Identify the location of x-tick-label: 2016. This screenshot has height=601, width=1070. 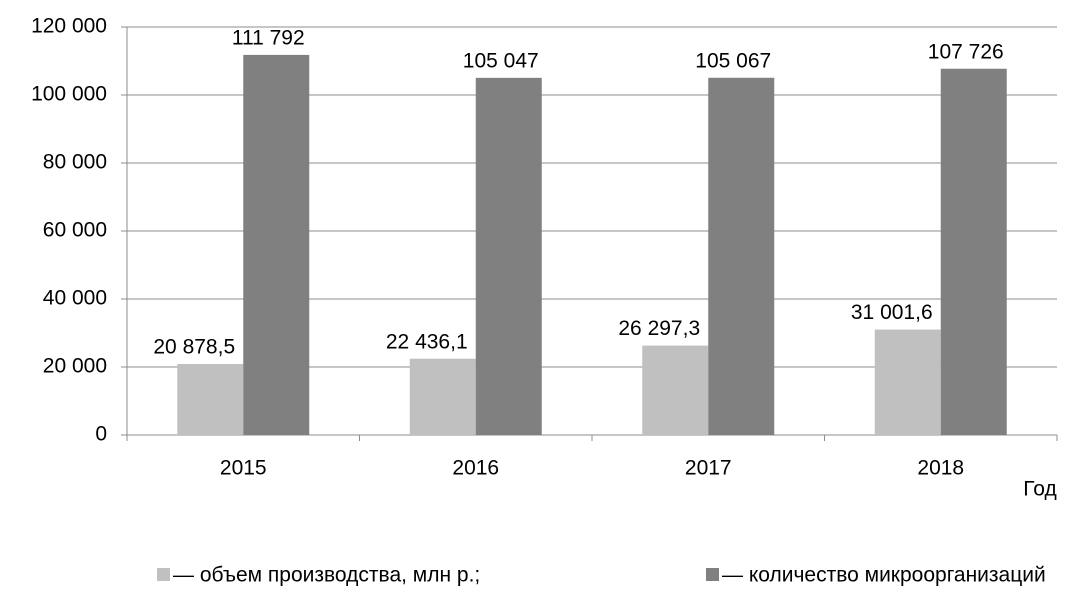
(475, 468).